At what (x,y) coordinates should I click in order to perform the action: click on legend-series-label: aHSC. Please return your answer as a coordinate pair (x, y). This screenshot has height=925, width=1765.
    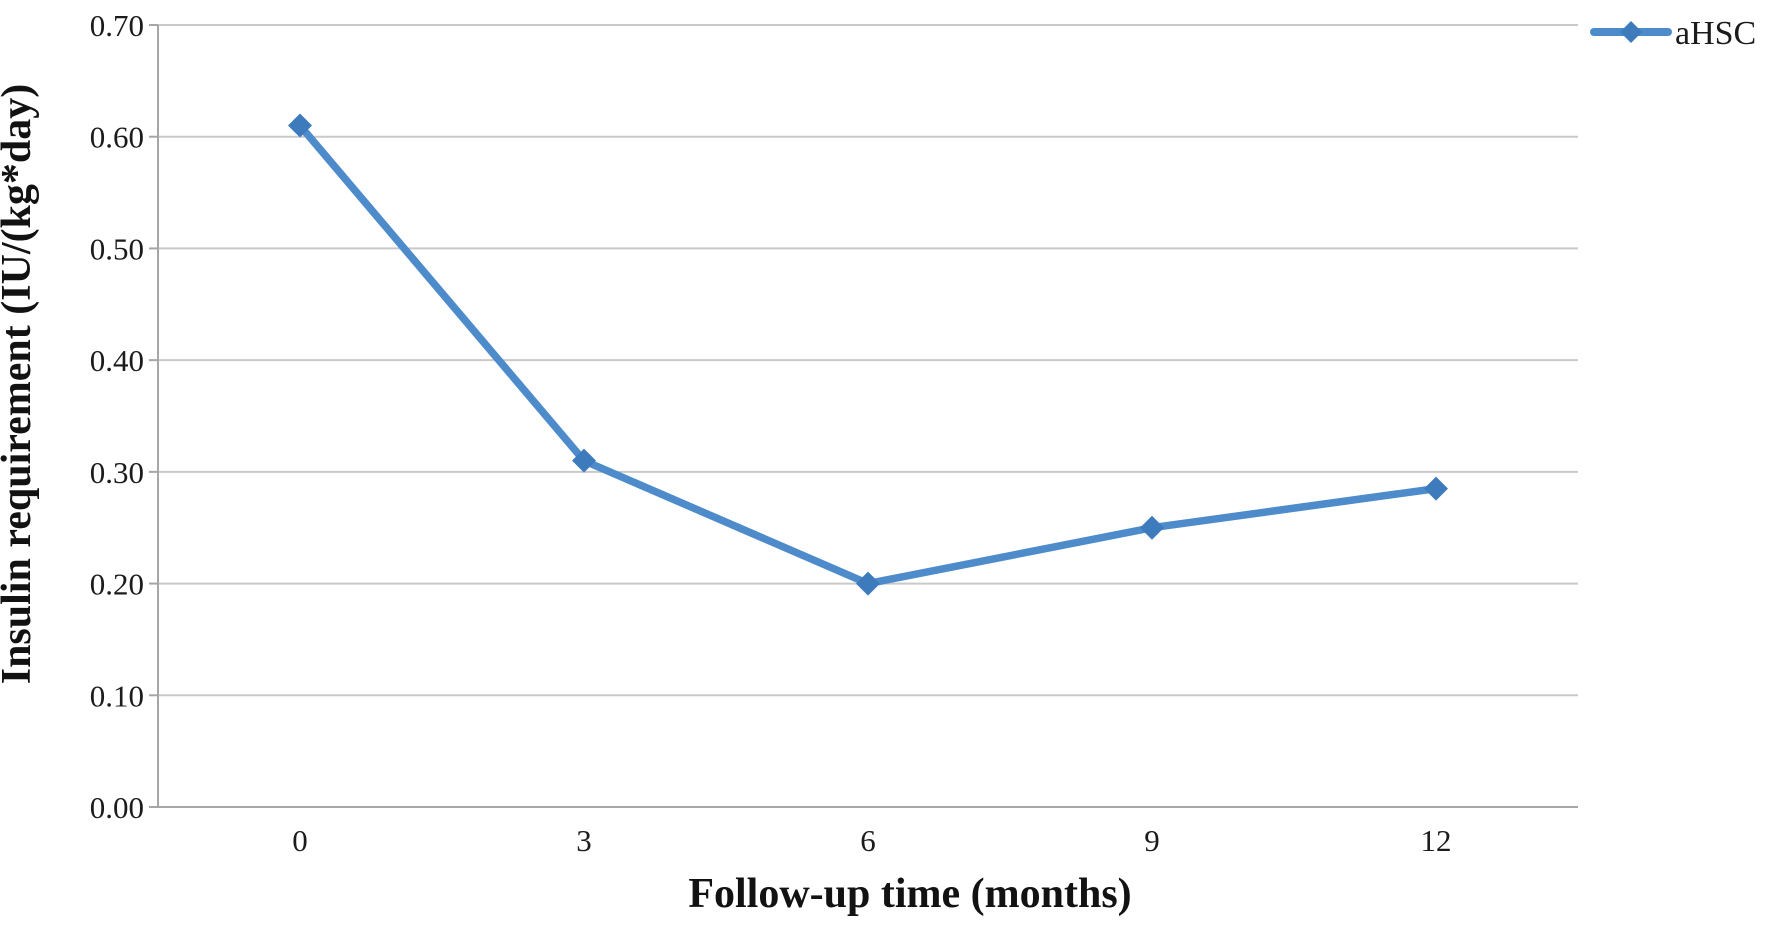
    Looking at the image, I should click on (1715, 33).